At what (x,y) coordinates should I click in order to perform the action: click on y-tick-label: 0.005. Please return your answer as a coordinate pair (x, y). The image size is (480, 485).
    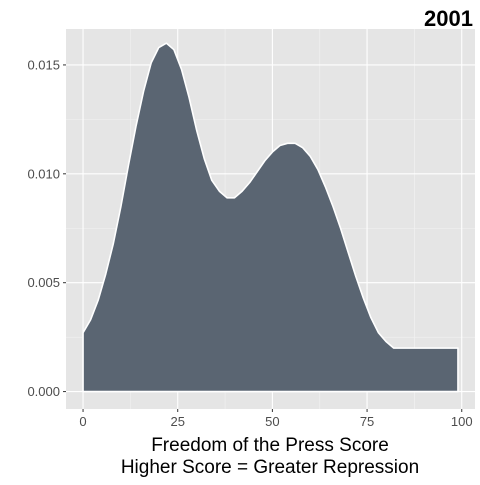
    Looking at the image, I should click on (43, 282).